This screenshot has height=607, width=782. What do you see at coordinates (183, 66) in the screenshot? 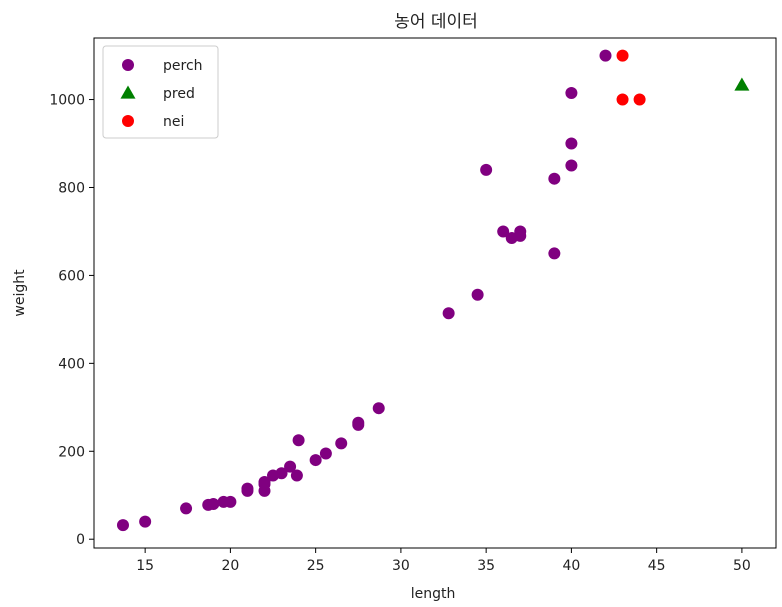
I see `legend-label-perch: perch` at bounding box center [183, 66].